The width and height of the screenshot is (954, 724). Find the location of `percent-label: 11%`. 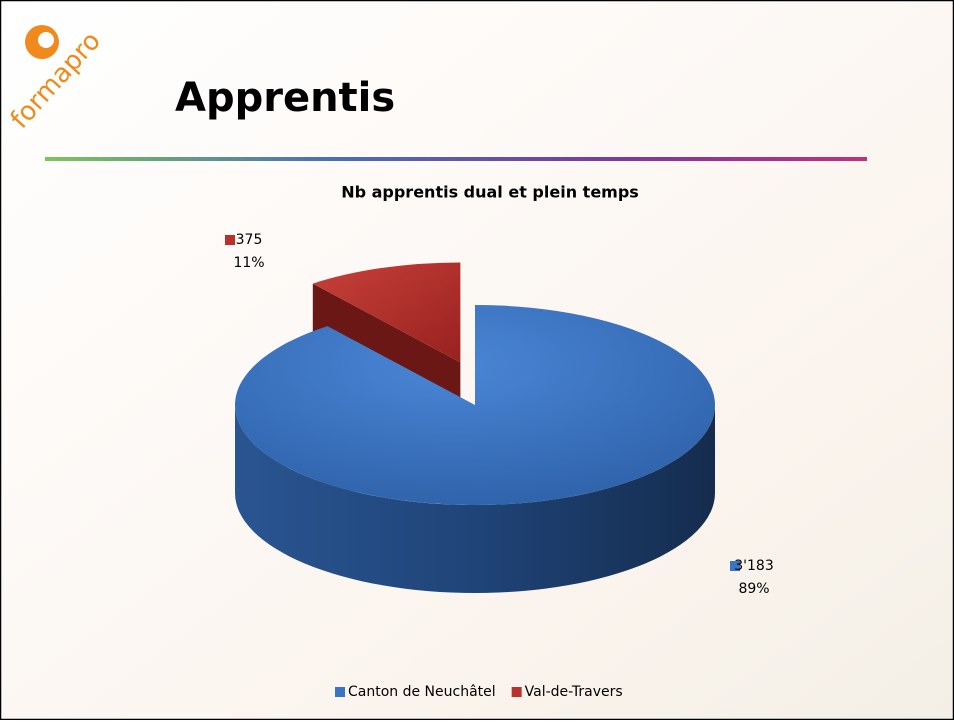

percent-label: 11% is located at coordinates (248, 263).